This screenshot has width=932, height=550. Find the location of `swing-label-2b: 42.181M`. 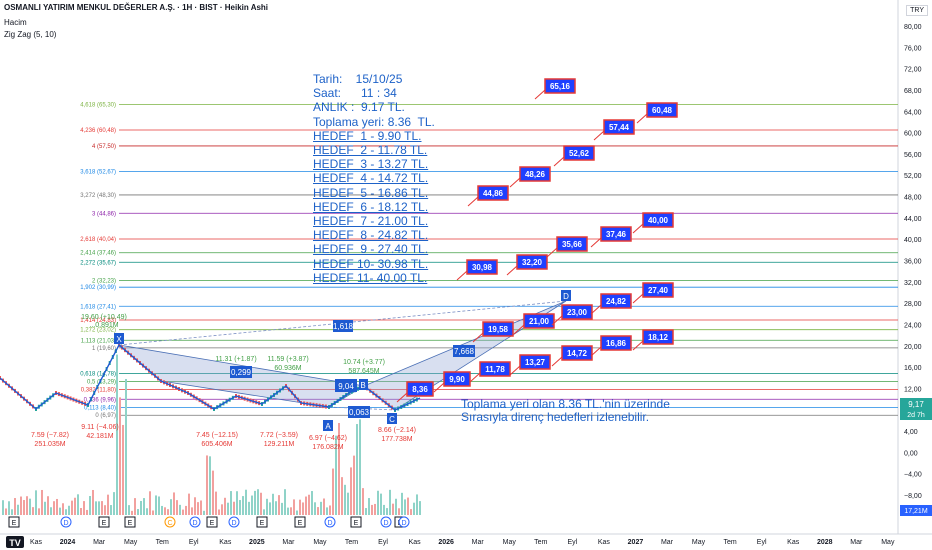

swing-label-2b: 42.181M is located at coordinates (99, 436).